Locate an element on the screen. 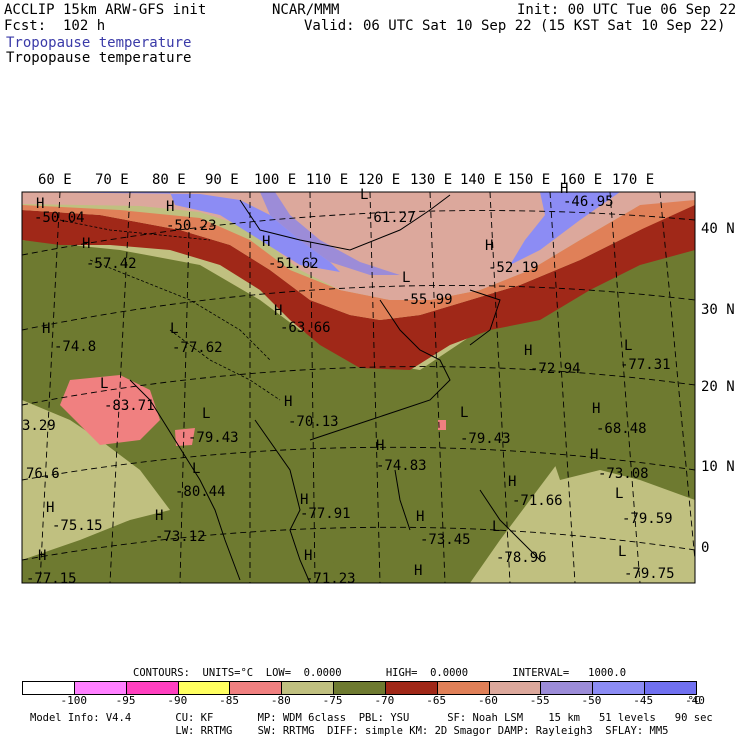  extremum-value: -73.08 is located at coordinates (623, 474).